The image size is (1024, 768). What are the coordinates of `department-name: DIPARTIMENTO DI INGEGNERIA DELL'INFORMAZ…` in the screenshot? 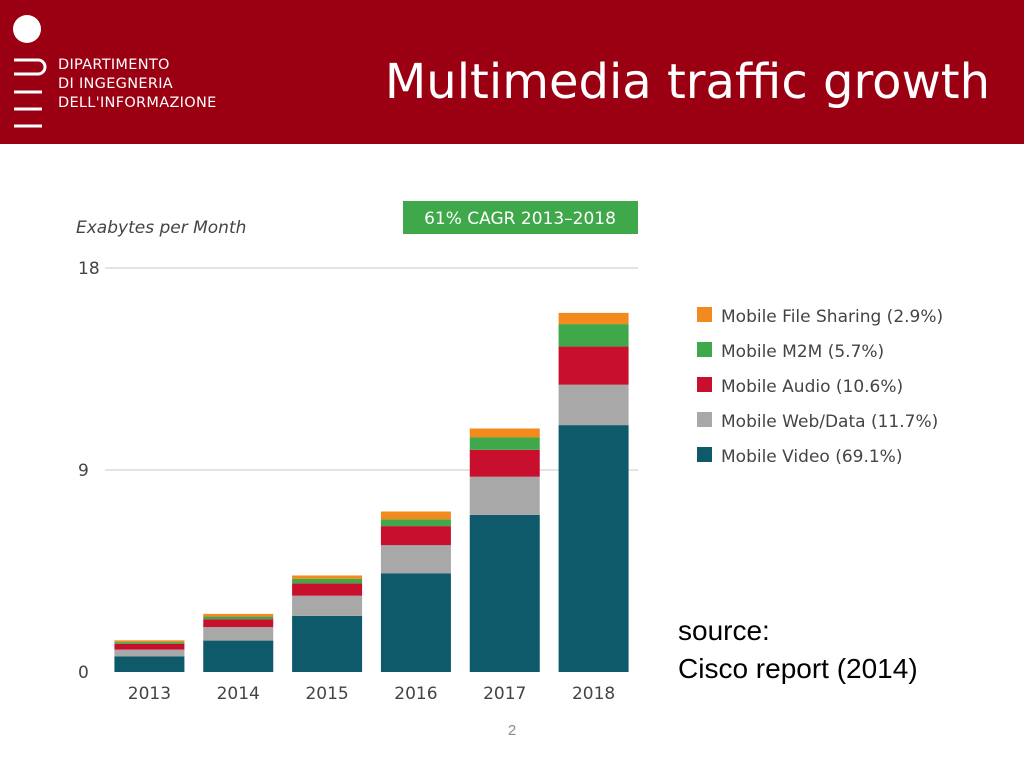 It's located at (137, 84).